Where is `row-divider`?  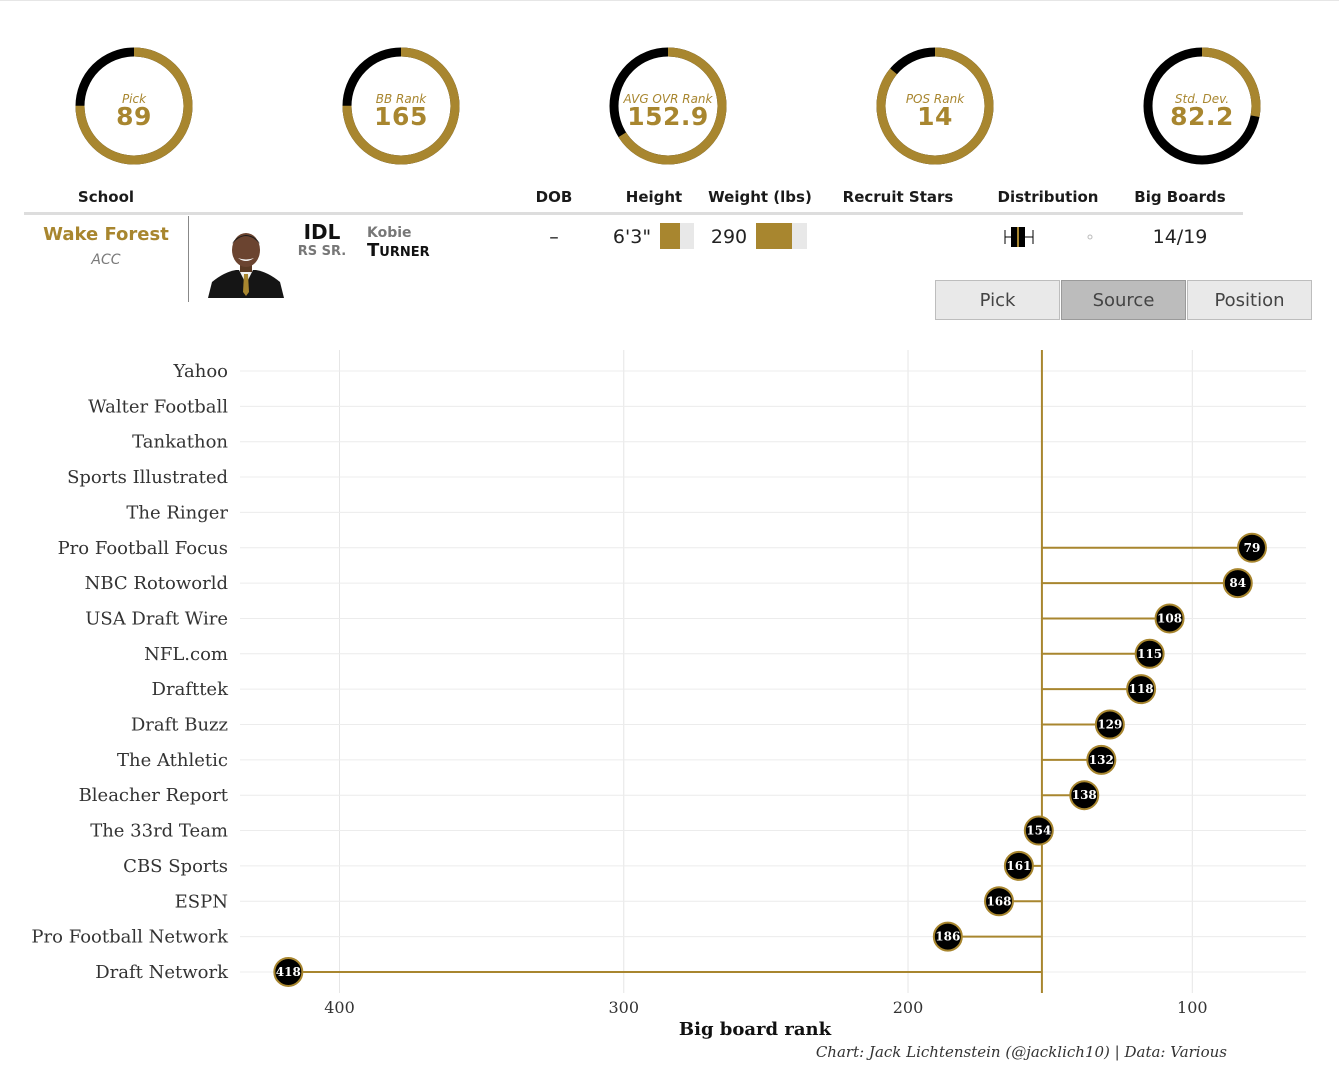
row-divider is located at coordinates (188, 259).